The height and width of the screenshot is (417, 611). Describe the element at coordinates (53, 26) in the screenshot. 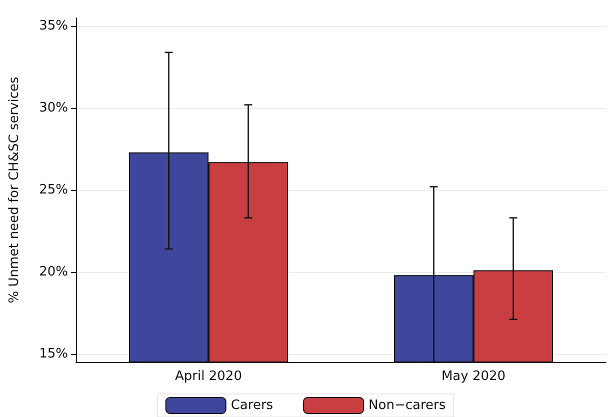

I see `y-tick-label: 35%` at that location.